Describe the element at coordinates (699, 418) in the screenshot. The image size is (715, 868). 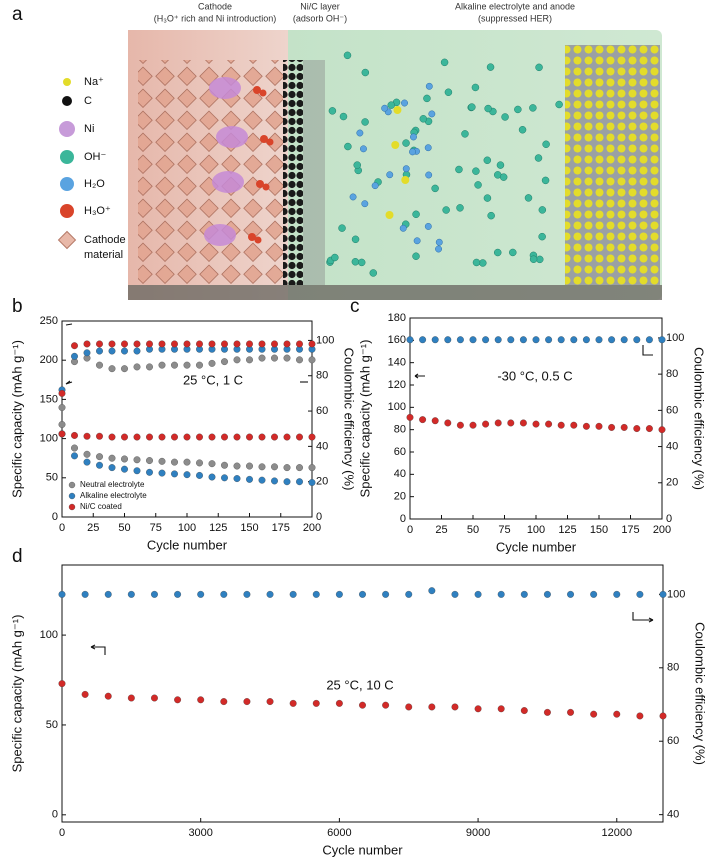
I see `y2-axis-label: Coulombic efficiency (%)` at that location.